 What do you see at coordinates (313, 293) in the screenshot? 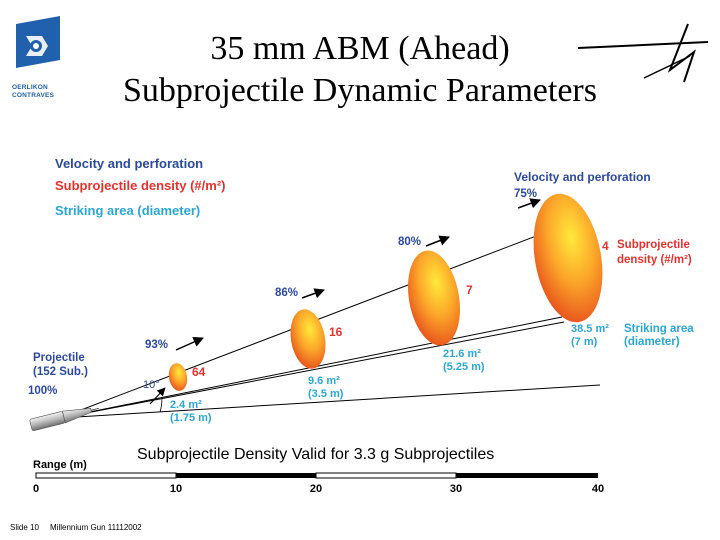
I see `velocity-arrow-20m` at bounding box center [313, 293].